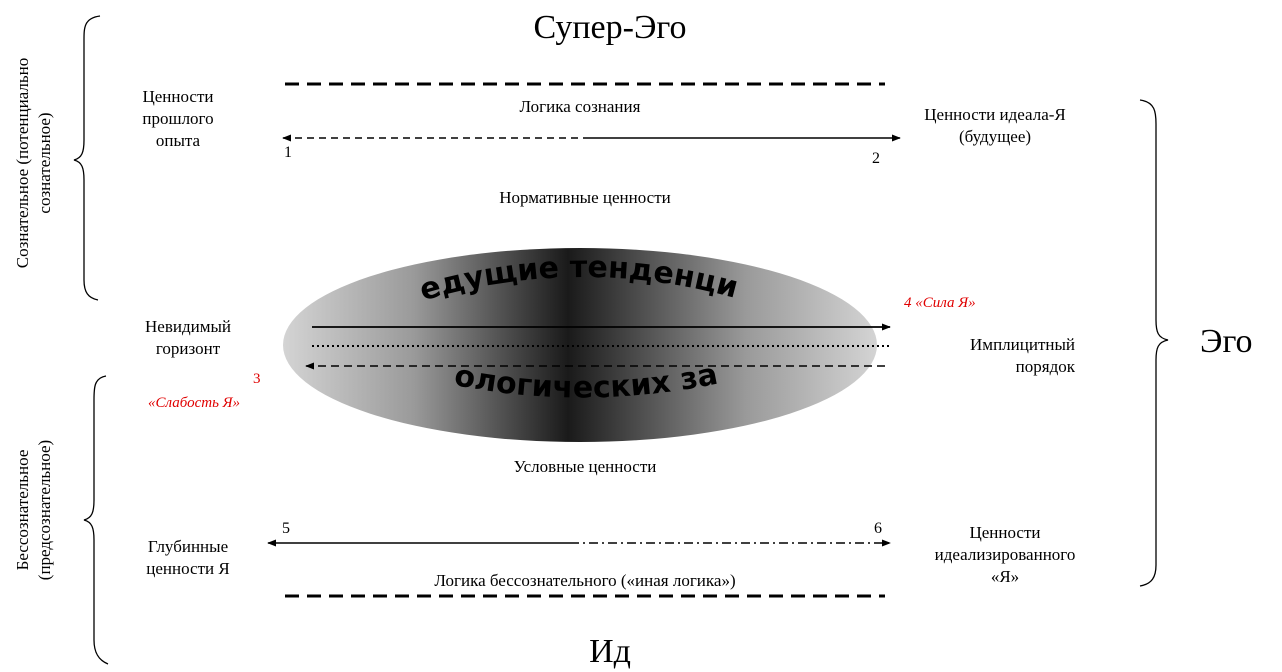  Describe the element at coordinates (1005, 576) in the screenshot. I see `idealized-self-values-line3: «Я»` at that location.